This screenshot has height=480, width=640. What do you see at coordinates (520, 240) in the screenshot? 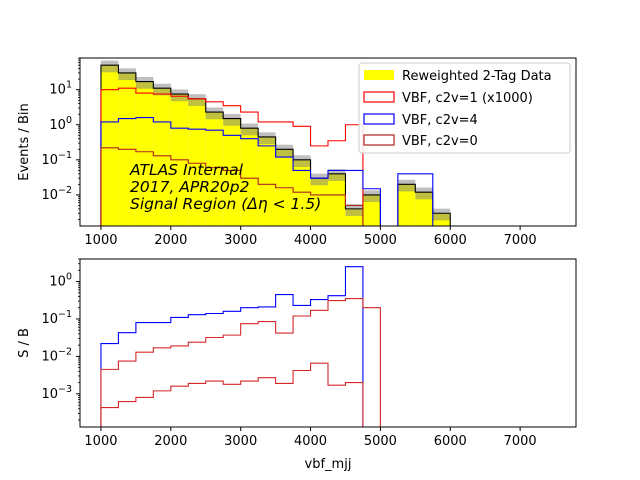
I see `top-xtick-label-6: 7000` at bounding box center [520, 240].